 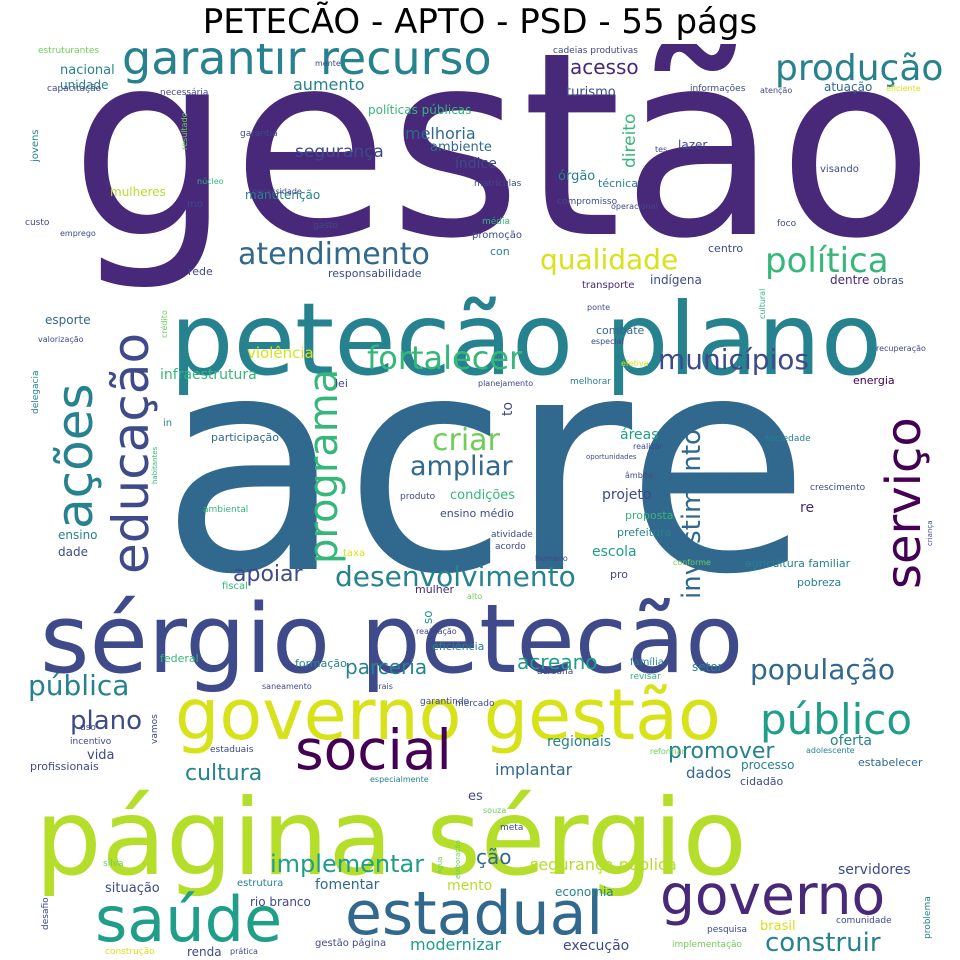 I want to click on cloud-word: combate, so click(x=620, y=330).